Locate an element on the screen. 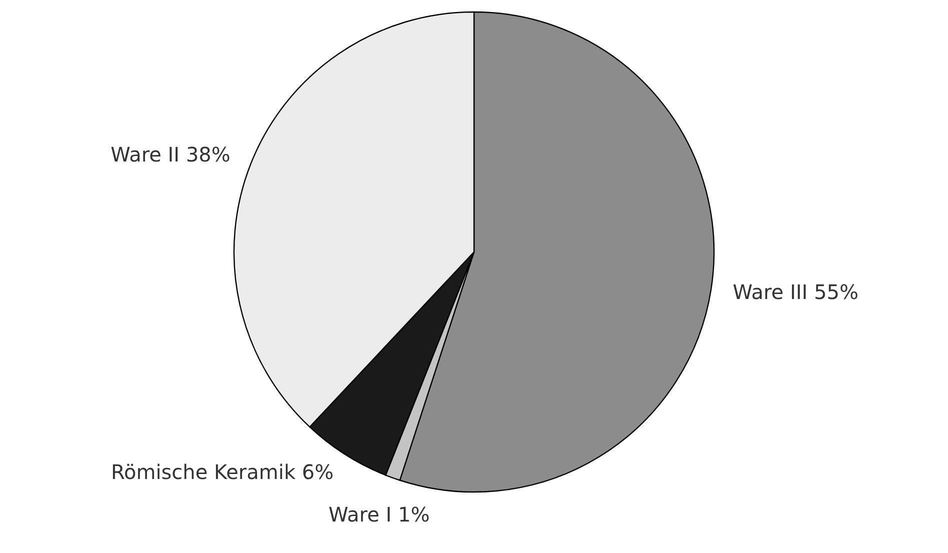 This screenshot has height=553, width=948. slice-label: Ware II 38% is located at coordinates (170, 154).